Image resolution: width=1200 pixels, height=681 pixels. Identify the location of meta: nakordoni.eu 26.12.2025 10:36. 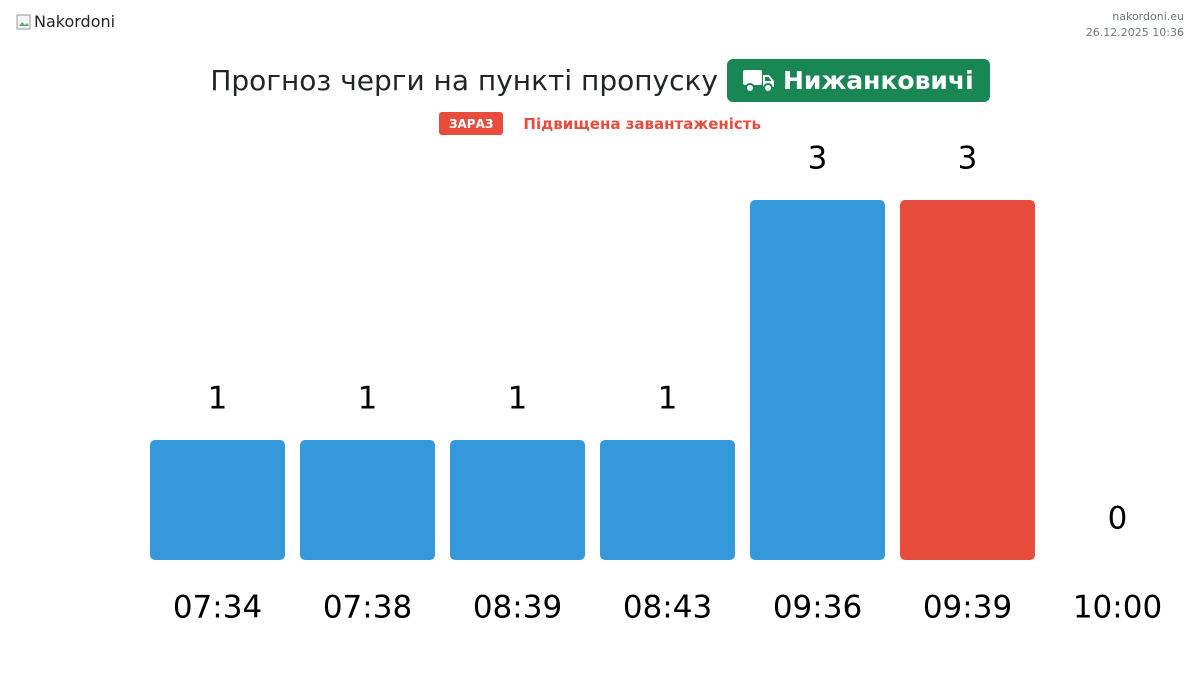
(1135, 25).